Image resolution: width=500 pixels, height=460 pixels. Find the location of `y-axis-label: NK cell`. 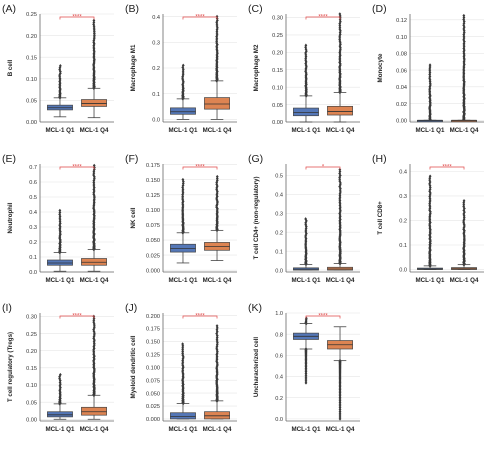

y-axis-label: NK cell is located at coordinates (133, 217).